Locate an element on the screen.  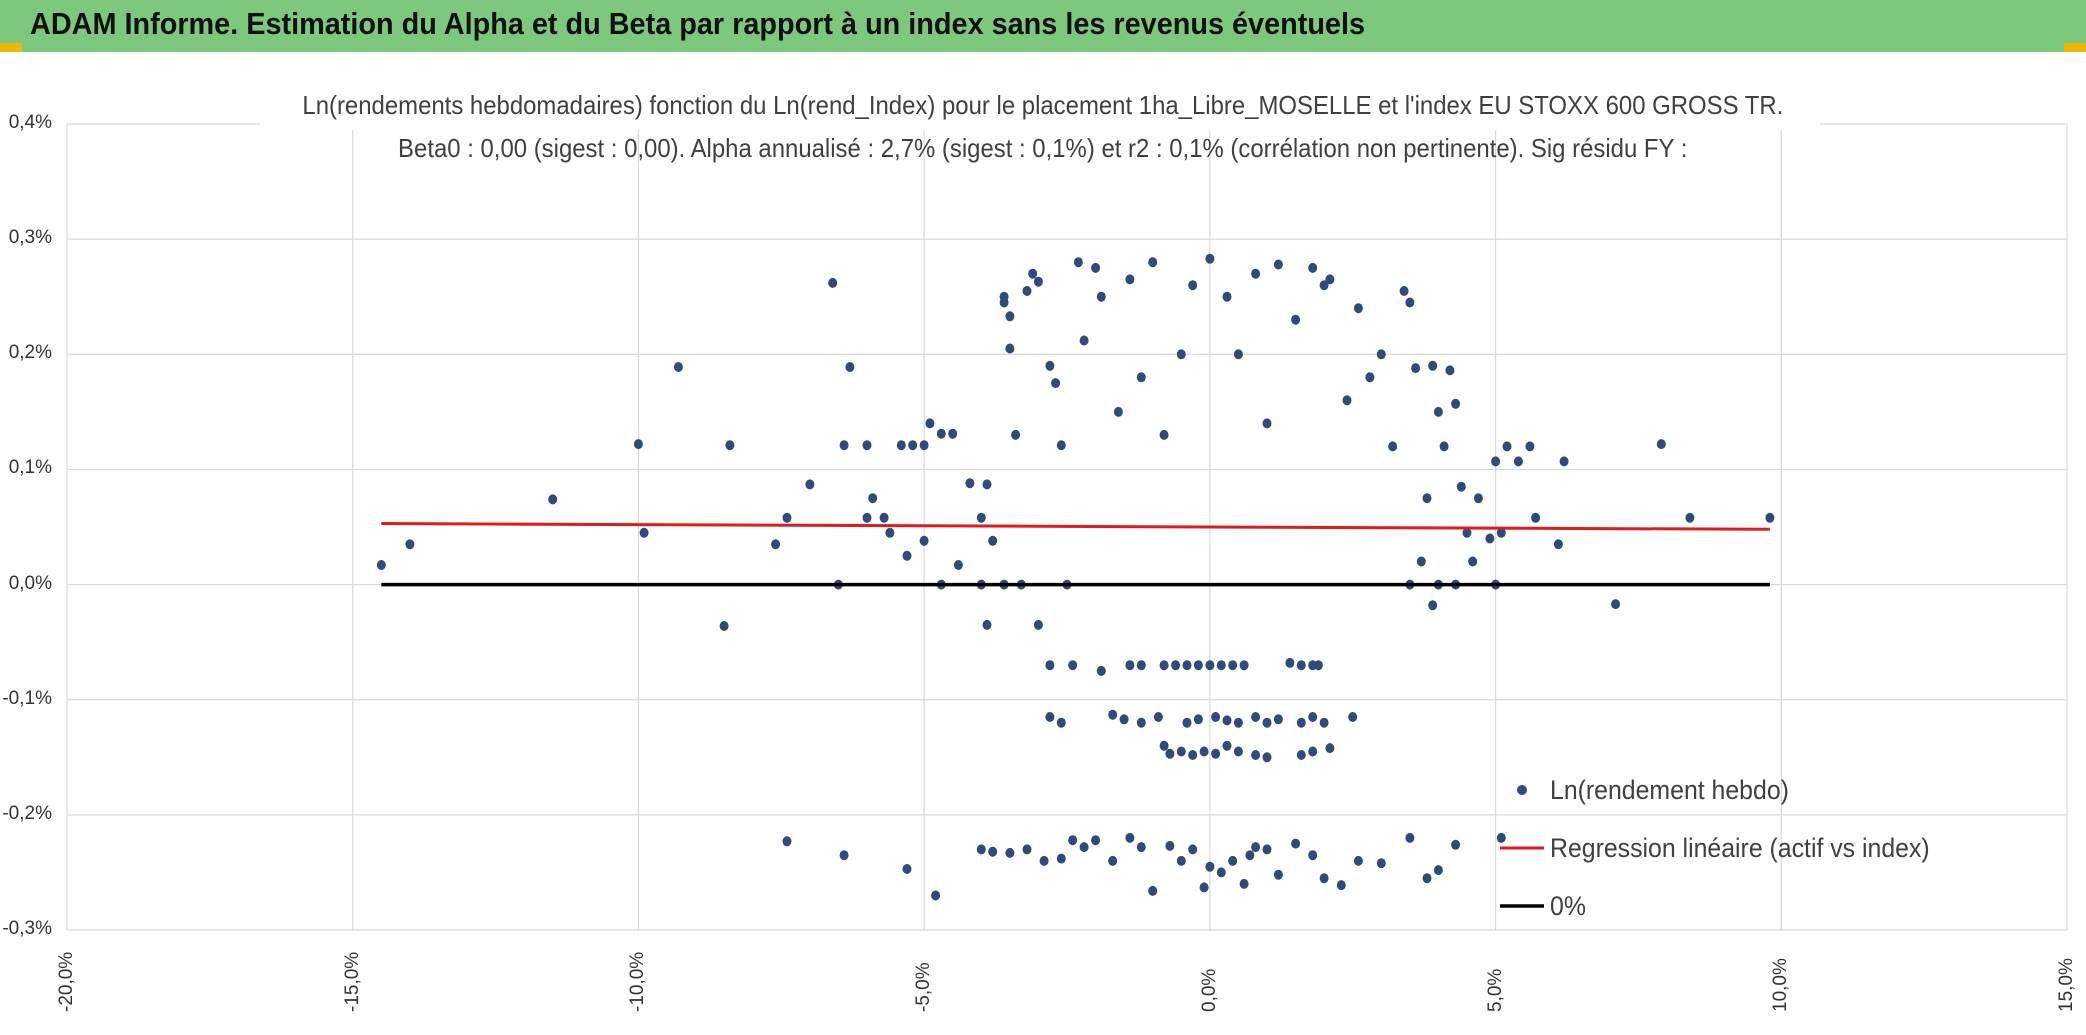
legend-item-regression: Regression linéaire (actif vs index) is located at coordinates (1730, 848).